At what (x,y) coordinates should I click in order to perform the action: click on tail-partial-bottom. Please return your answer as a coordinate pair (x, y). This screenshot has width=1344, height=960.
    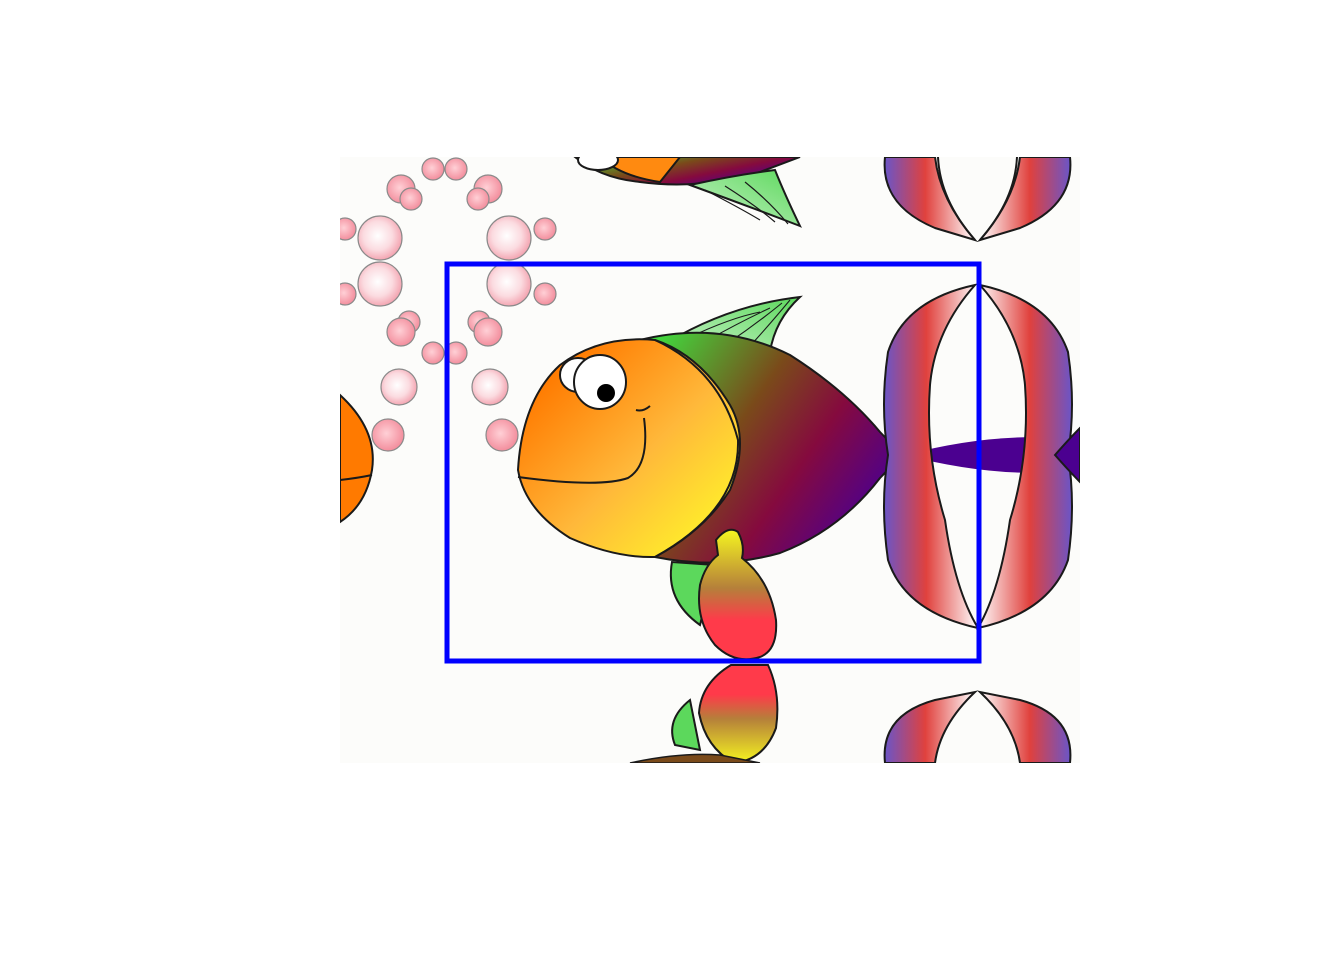
    Looking at the image, I should click on (977, 726).